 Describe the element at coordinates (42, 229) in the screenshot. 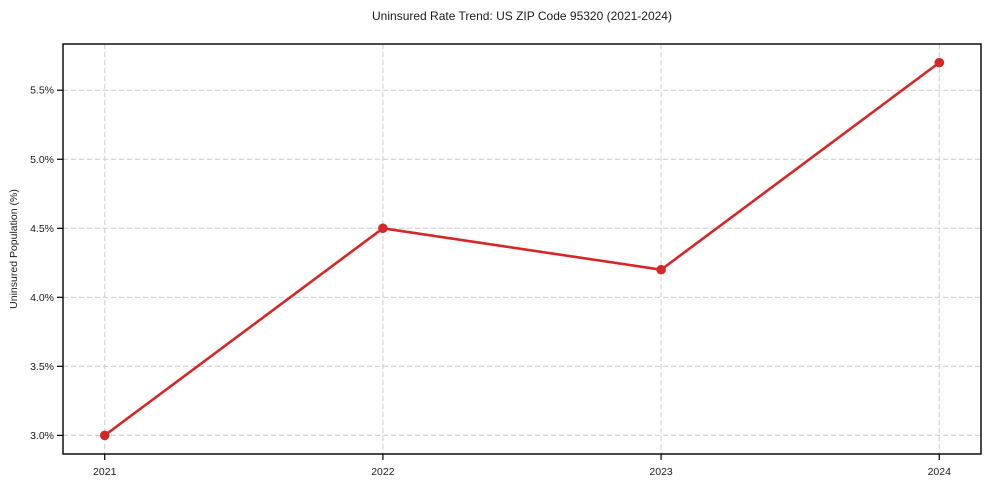

I see `y-tick-label: 4.5%` at that location.